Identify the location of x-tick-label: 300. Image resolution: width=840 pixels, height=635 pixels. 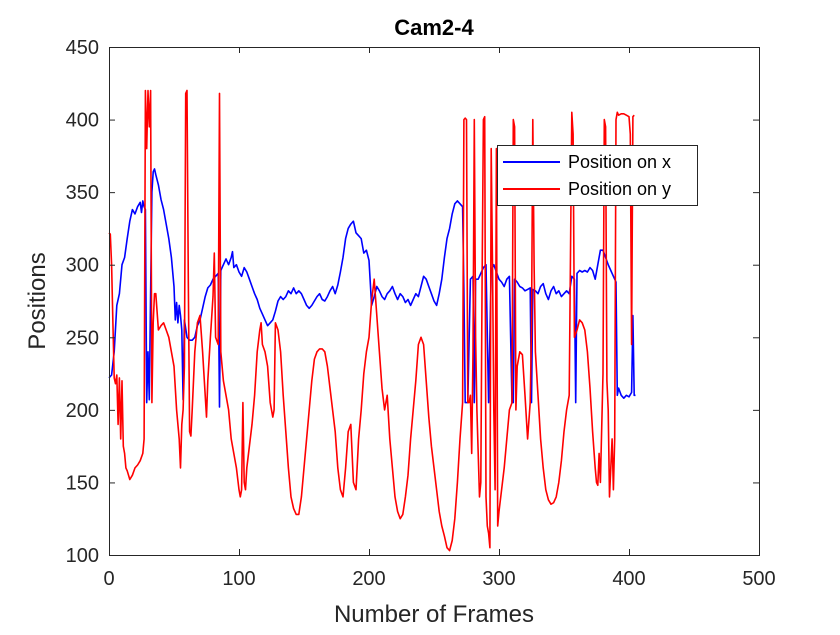
(498, 579).